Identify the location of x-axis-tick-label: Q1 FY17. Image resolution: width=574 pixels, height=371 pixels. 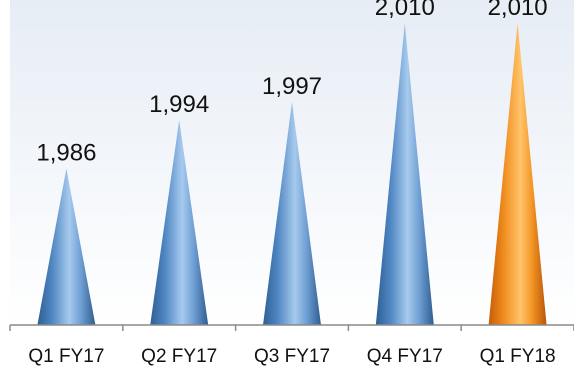
(66, 356).